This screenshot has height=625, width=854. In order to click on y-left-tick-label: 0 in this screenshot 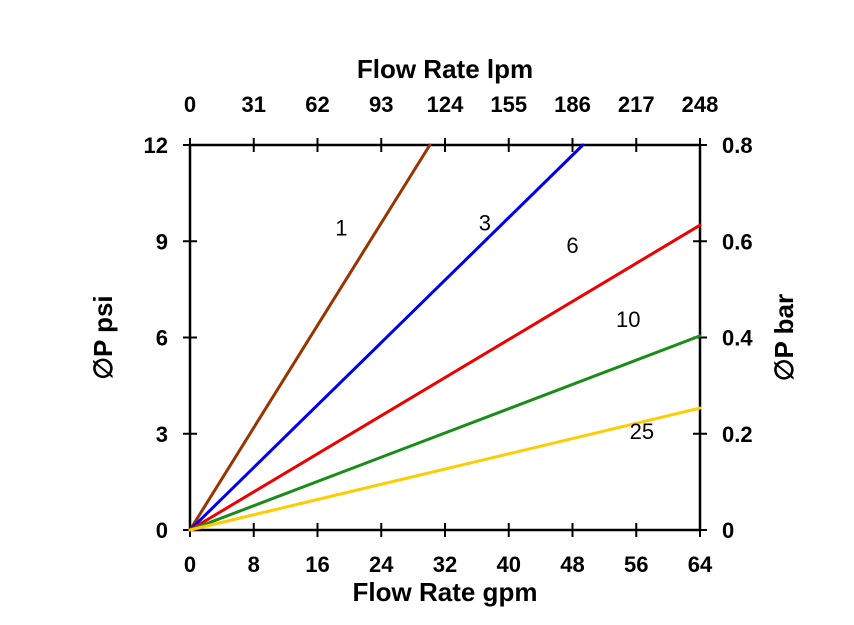, I will do `click(162, 530)`.